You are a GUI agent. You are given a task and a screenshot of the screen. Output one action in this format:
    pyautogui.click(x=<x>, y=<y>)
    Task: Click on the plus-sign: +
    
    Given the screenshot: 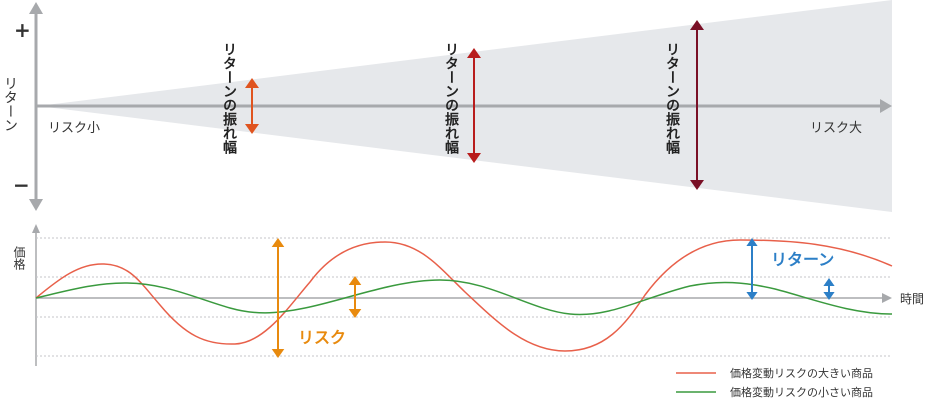 What is the action you would take?
    pyautogui.click(x=22, y=30)
    